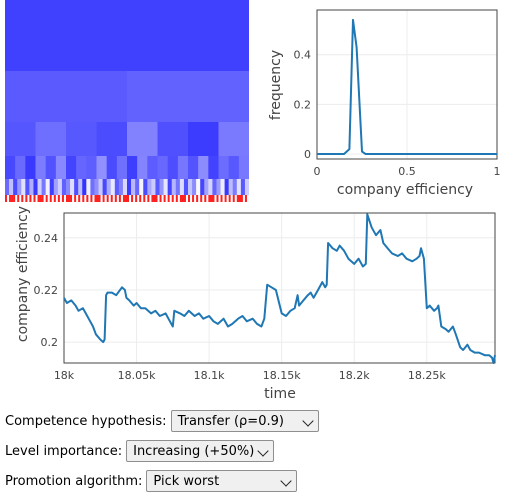  Describe the element at coordinates (405, 190) in the screenshot. I see `hist-xlabel: company efficiency` at that location.